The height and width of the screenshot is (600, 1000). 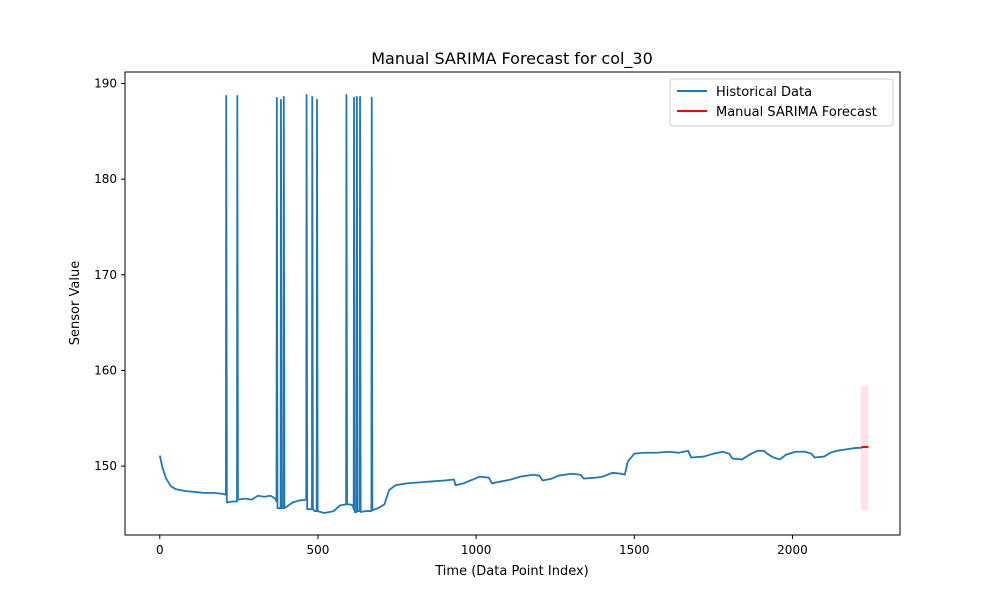 What do you see at coordinates (105, 370) in the screenshot?
I see `y-tick-label: 160` at bounding box center [105, 370].